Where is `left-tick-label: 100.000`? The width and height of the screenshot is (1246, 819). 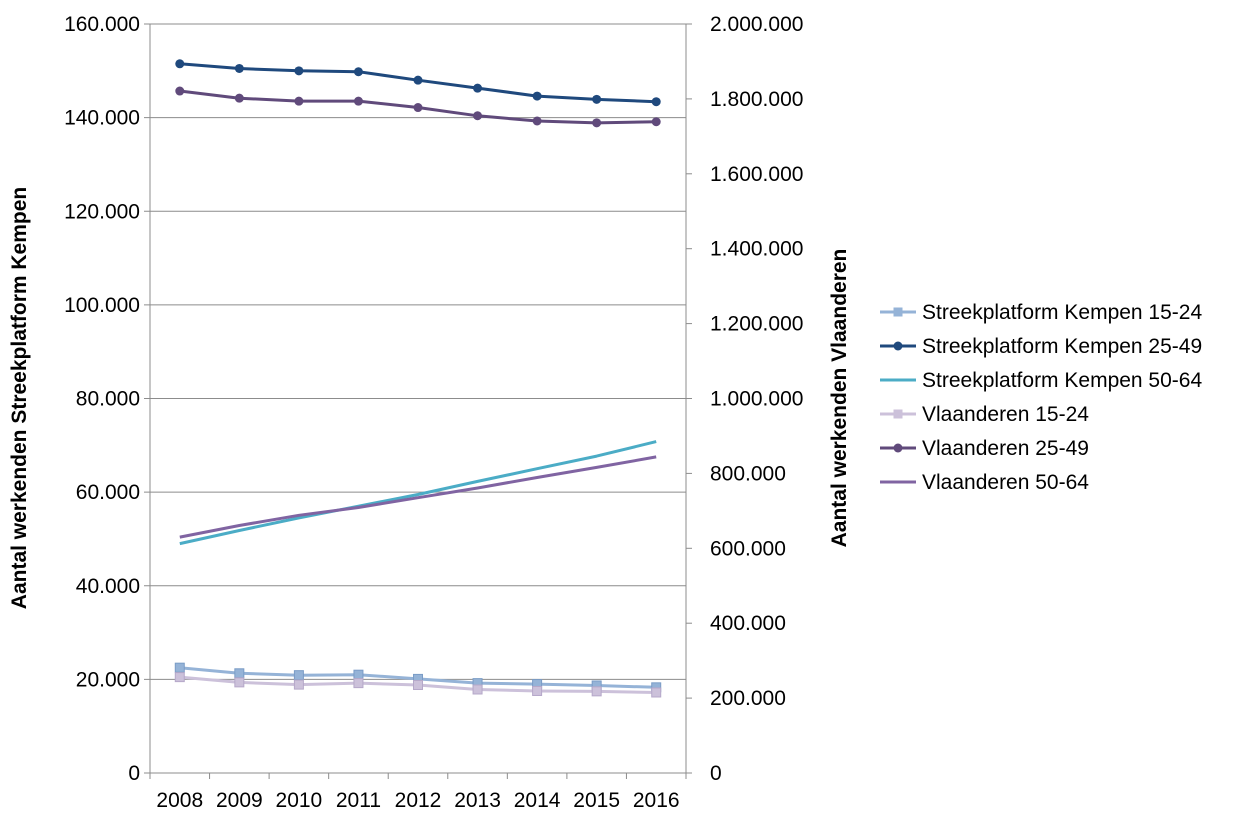 left-tick-label: 100.000 is located at coordinates (102, 305).